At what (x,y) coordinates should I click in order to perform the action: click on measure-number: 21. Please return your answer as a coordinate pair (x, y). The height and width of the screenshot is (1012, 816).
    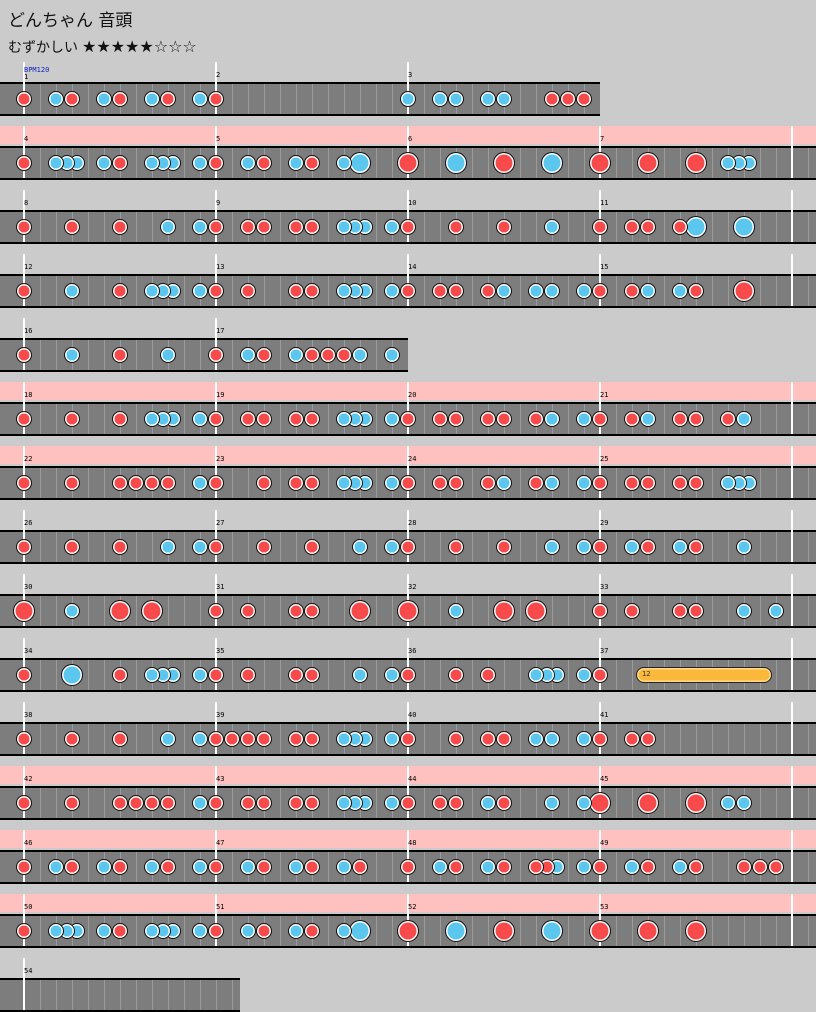
    Looking at the image, I should click on (604, 395).